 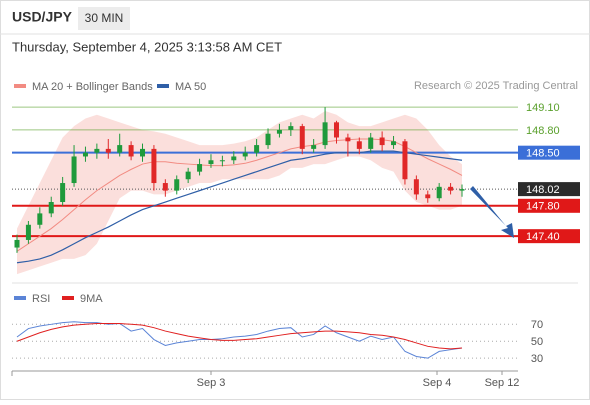 I want to click on level-label: 147.40, so click(x=543, y=237).